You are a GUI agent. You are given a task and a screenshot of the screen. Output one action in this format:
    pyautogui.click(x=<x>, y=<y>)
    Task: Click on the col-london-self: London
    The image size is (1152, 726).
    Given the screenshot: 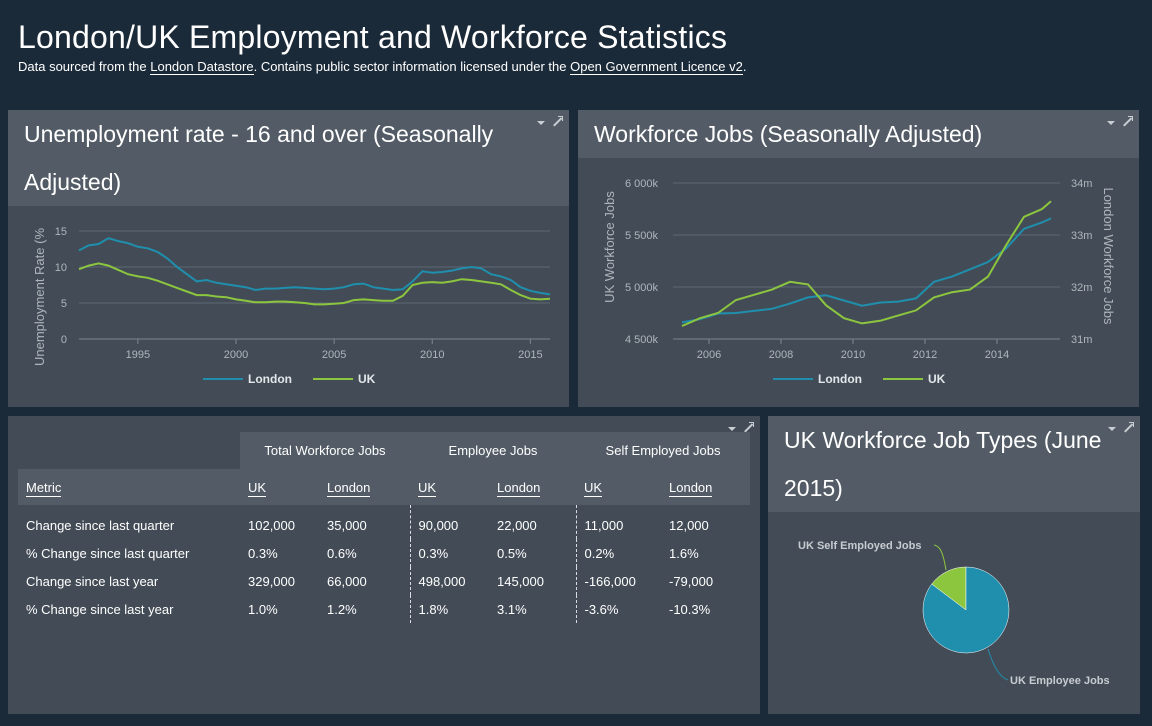 What is the action you would take?
    pyautogui.click(x=705, y=487)
    